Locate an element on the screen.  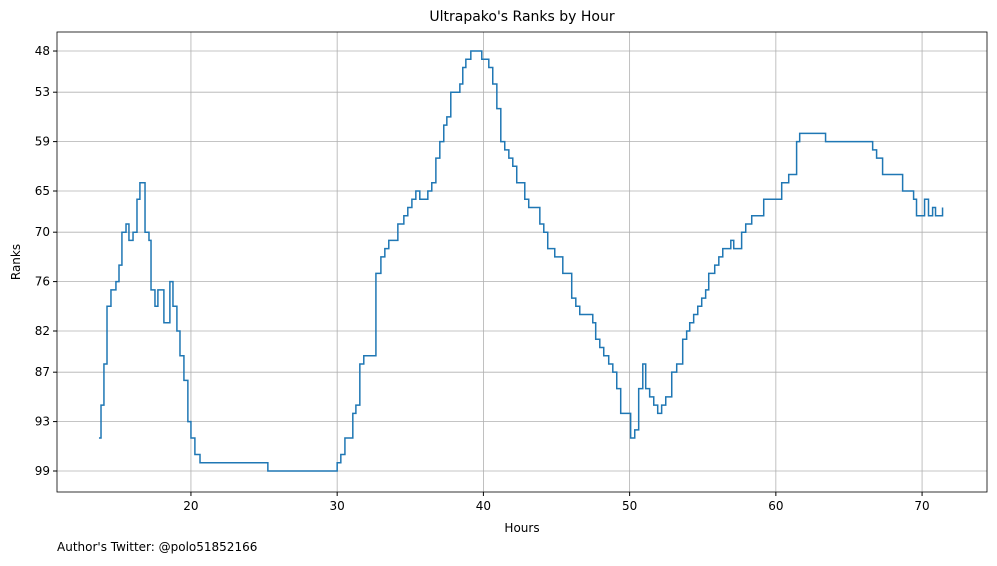
y-tick-label: 70 is located at coordinates (42, 232).